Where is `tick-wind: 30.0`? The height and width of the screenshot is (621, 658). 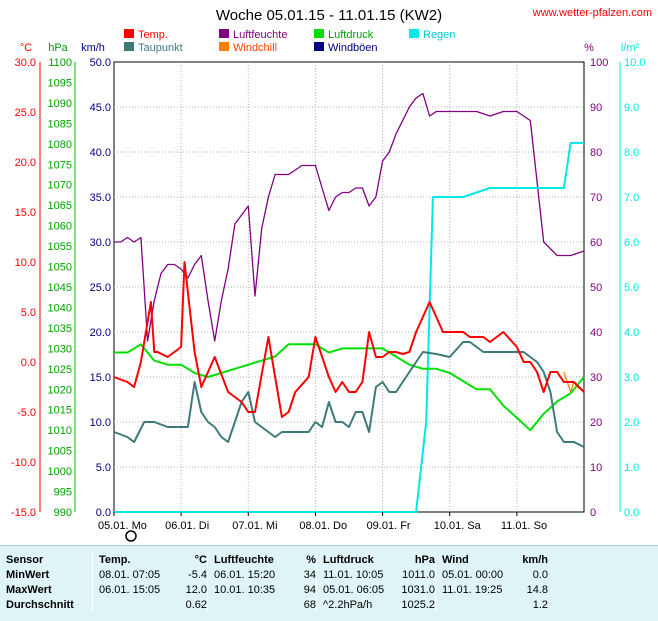 tick-wind: 30.0 is located at coordinates (100, 243).